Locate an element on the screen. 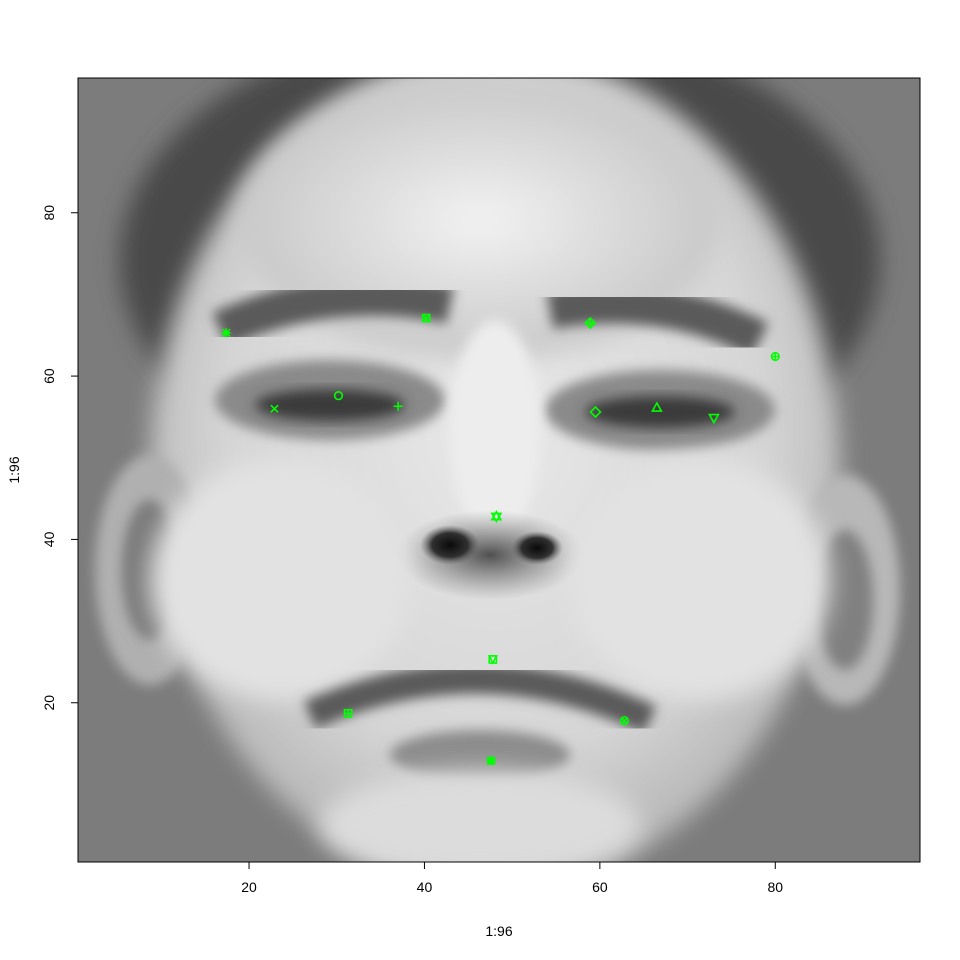  keypoint-right-eye-inner-corner is located at coordinates (595, 412).